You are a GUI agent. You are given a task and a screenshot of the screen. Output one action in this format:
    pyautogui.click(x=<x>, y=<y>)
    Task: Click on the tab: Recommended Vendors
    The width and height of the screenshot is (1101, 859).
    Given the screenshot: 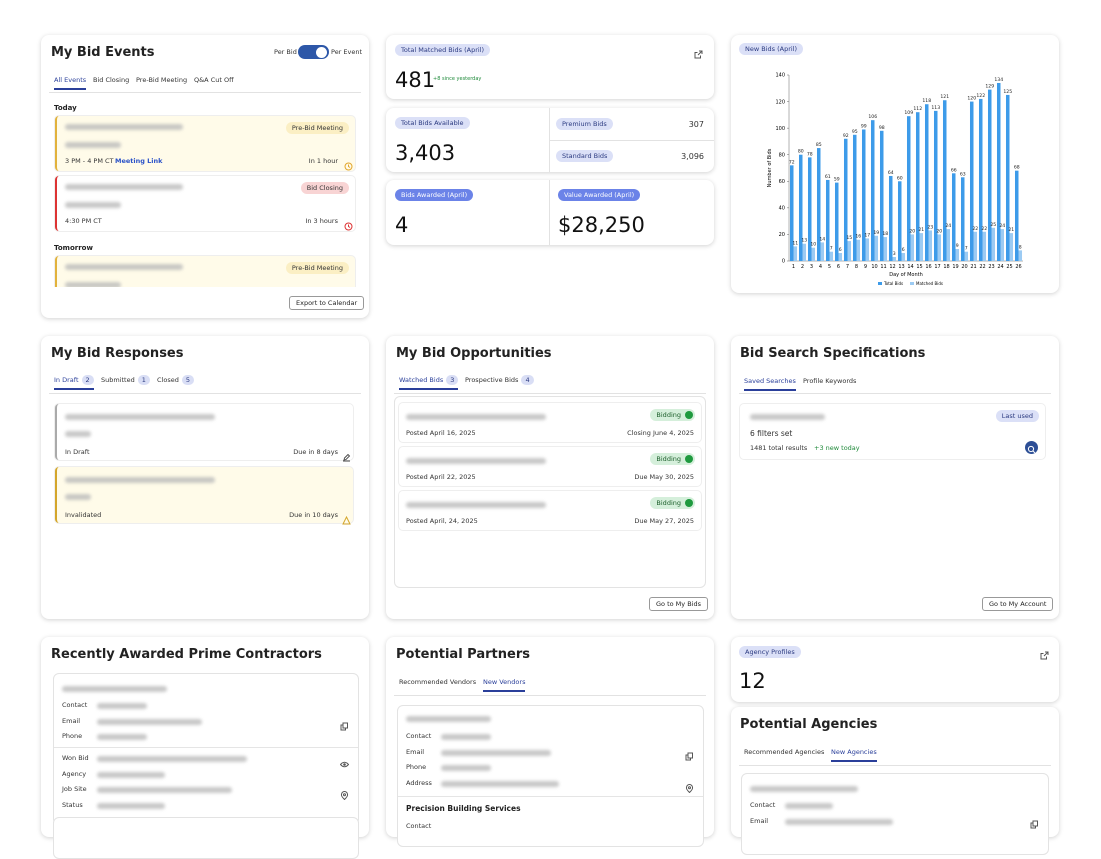 What is the action you would take?
    pyautogui.click(x=437, y=682)
    